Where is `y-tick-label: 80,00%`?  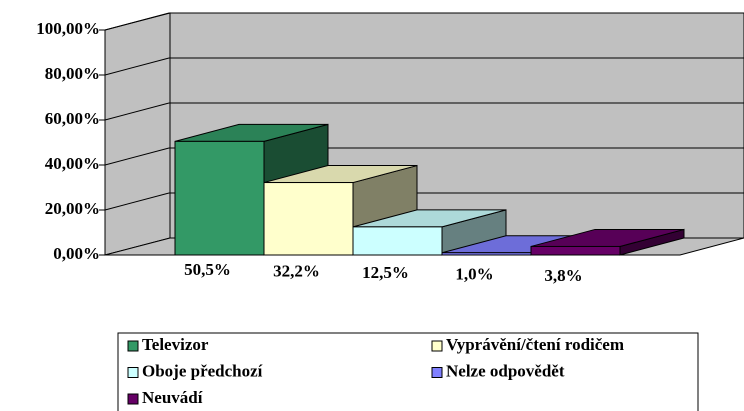 y-tick-label: 80,00% is located at coordinates (72, 73).